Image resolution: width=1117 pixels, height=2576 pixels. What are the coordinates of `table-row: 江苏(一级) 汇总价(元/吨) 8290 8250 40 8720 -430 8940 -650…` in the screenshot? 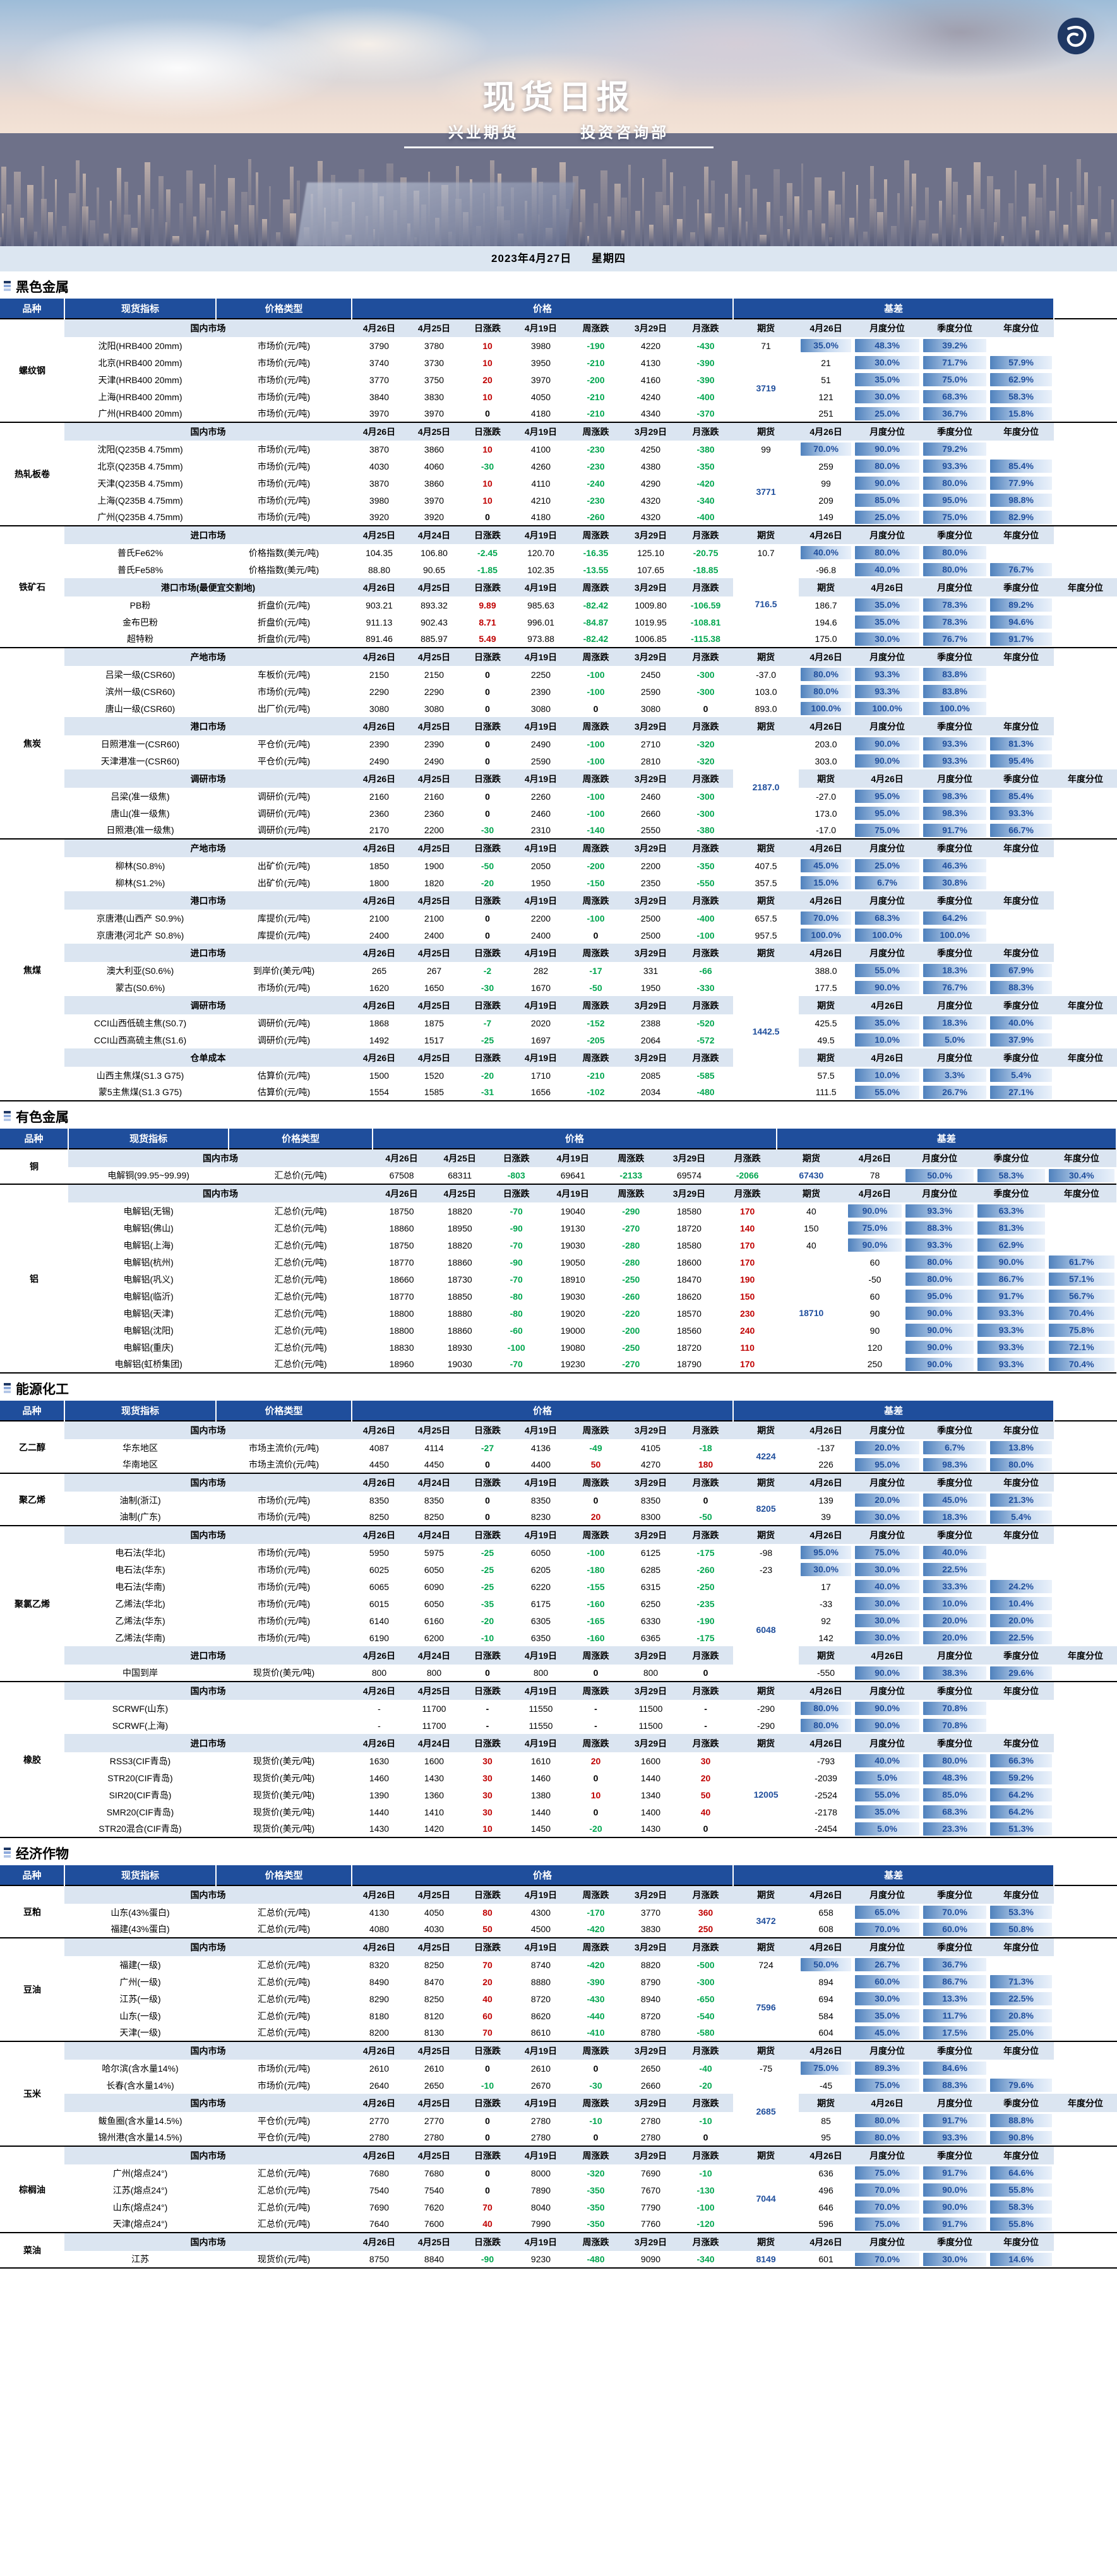 It's located at (558, 1999).